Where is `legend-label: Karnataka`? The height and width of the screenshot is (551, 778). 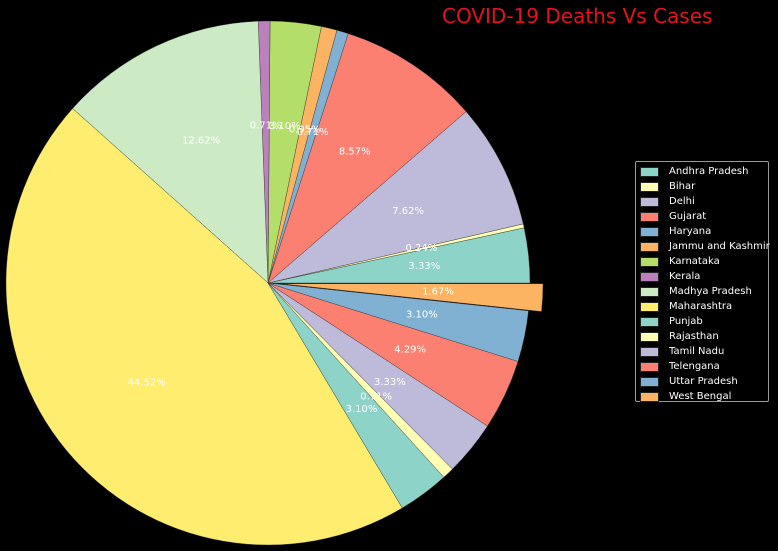
legend-label: Karnataka is located at coordinates (694, 261).